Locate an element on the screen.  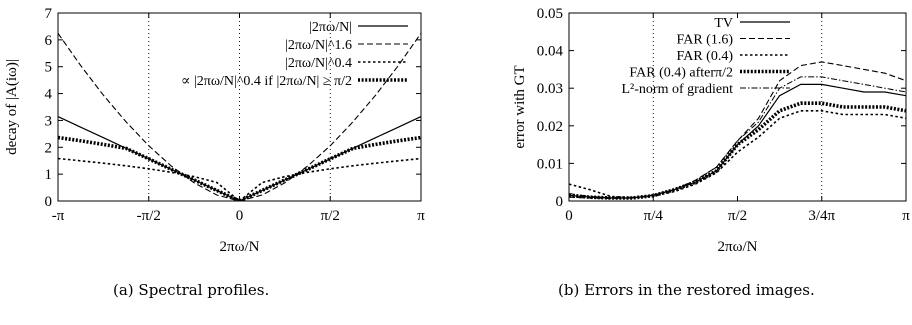
caption-b: (b) Errors in the restored images. is located at coordinates (686, 290).